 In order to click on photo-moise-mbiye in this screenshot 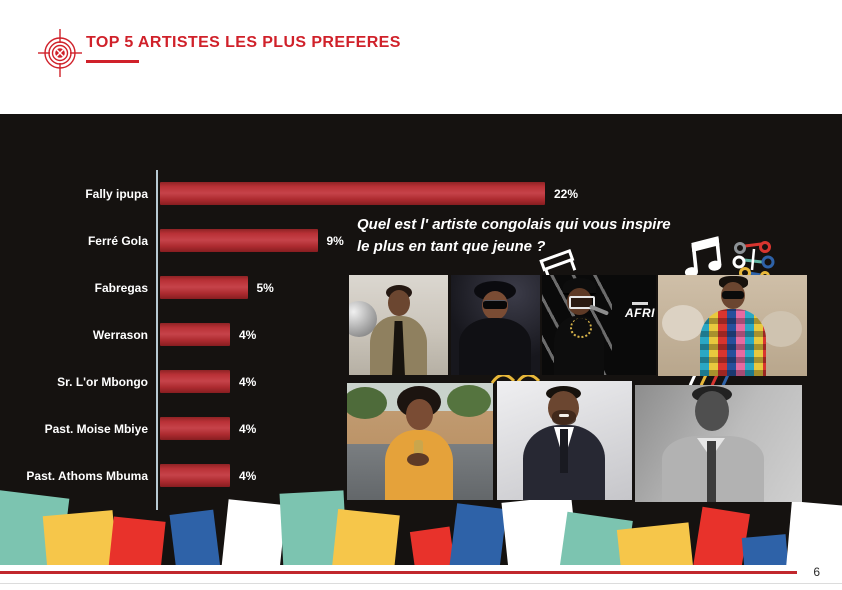, I will do `click(564, 440)`.